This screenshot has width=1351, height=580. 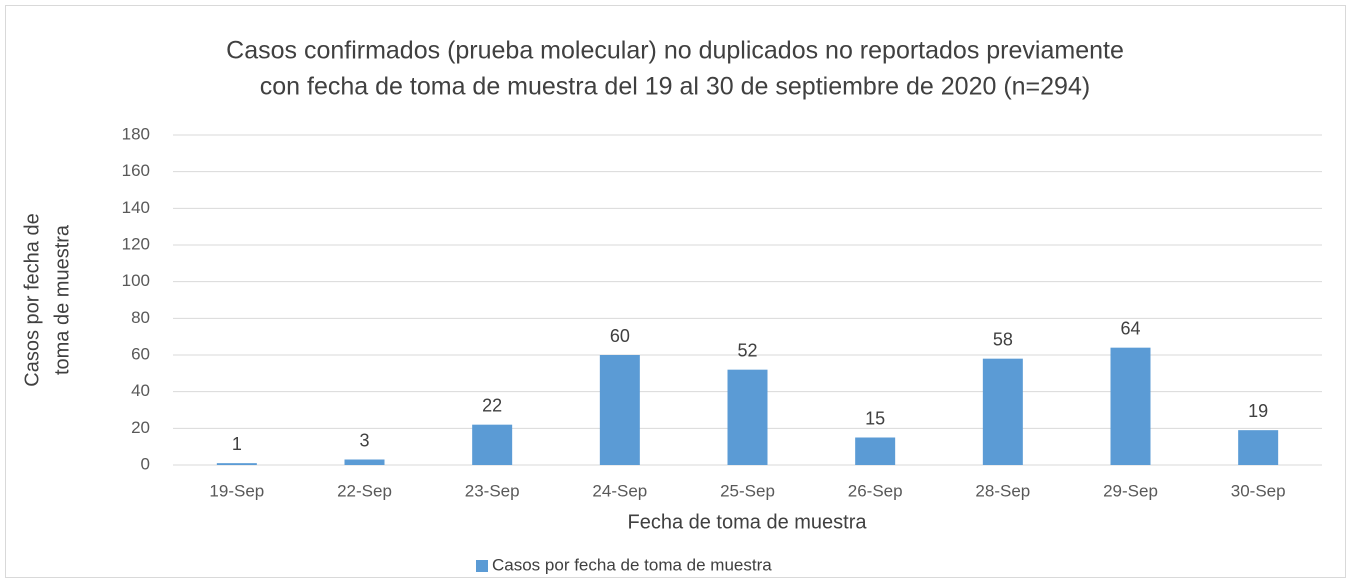 I want to click on data-label: 1, so click(x=237, y=444).